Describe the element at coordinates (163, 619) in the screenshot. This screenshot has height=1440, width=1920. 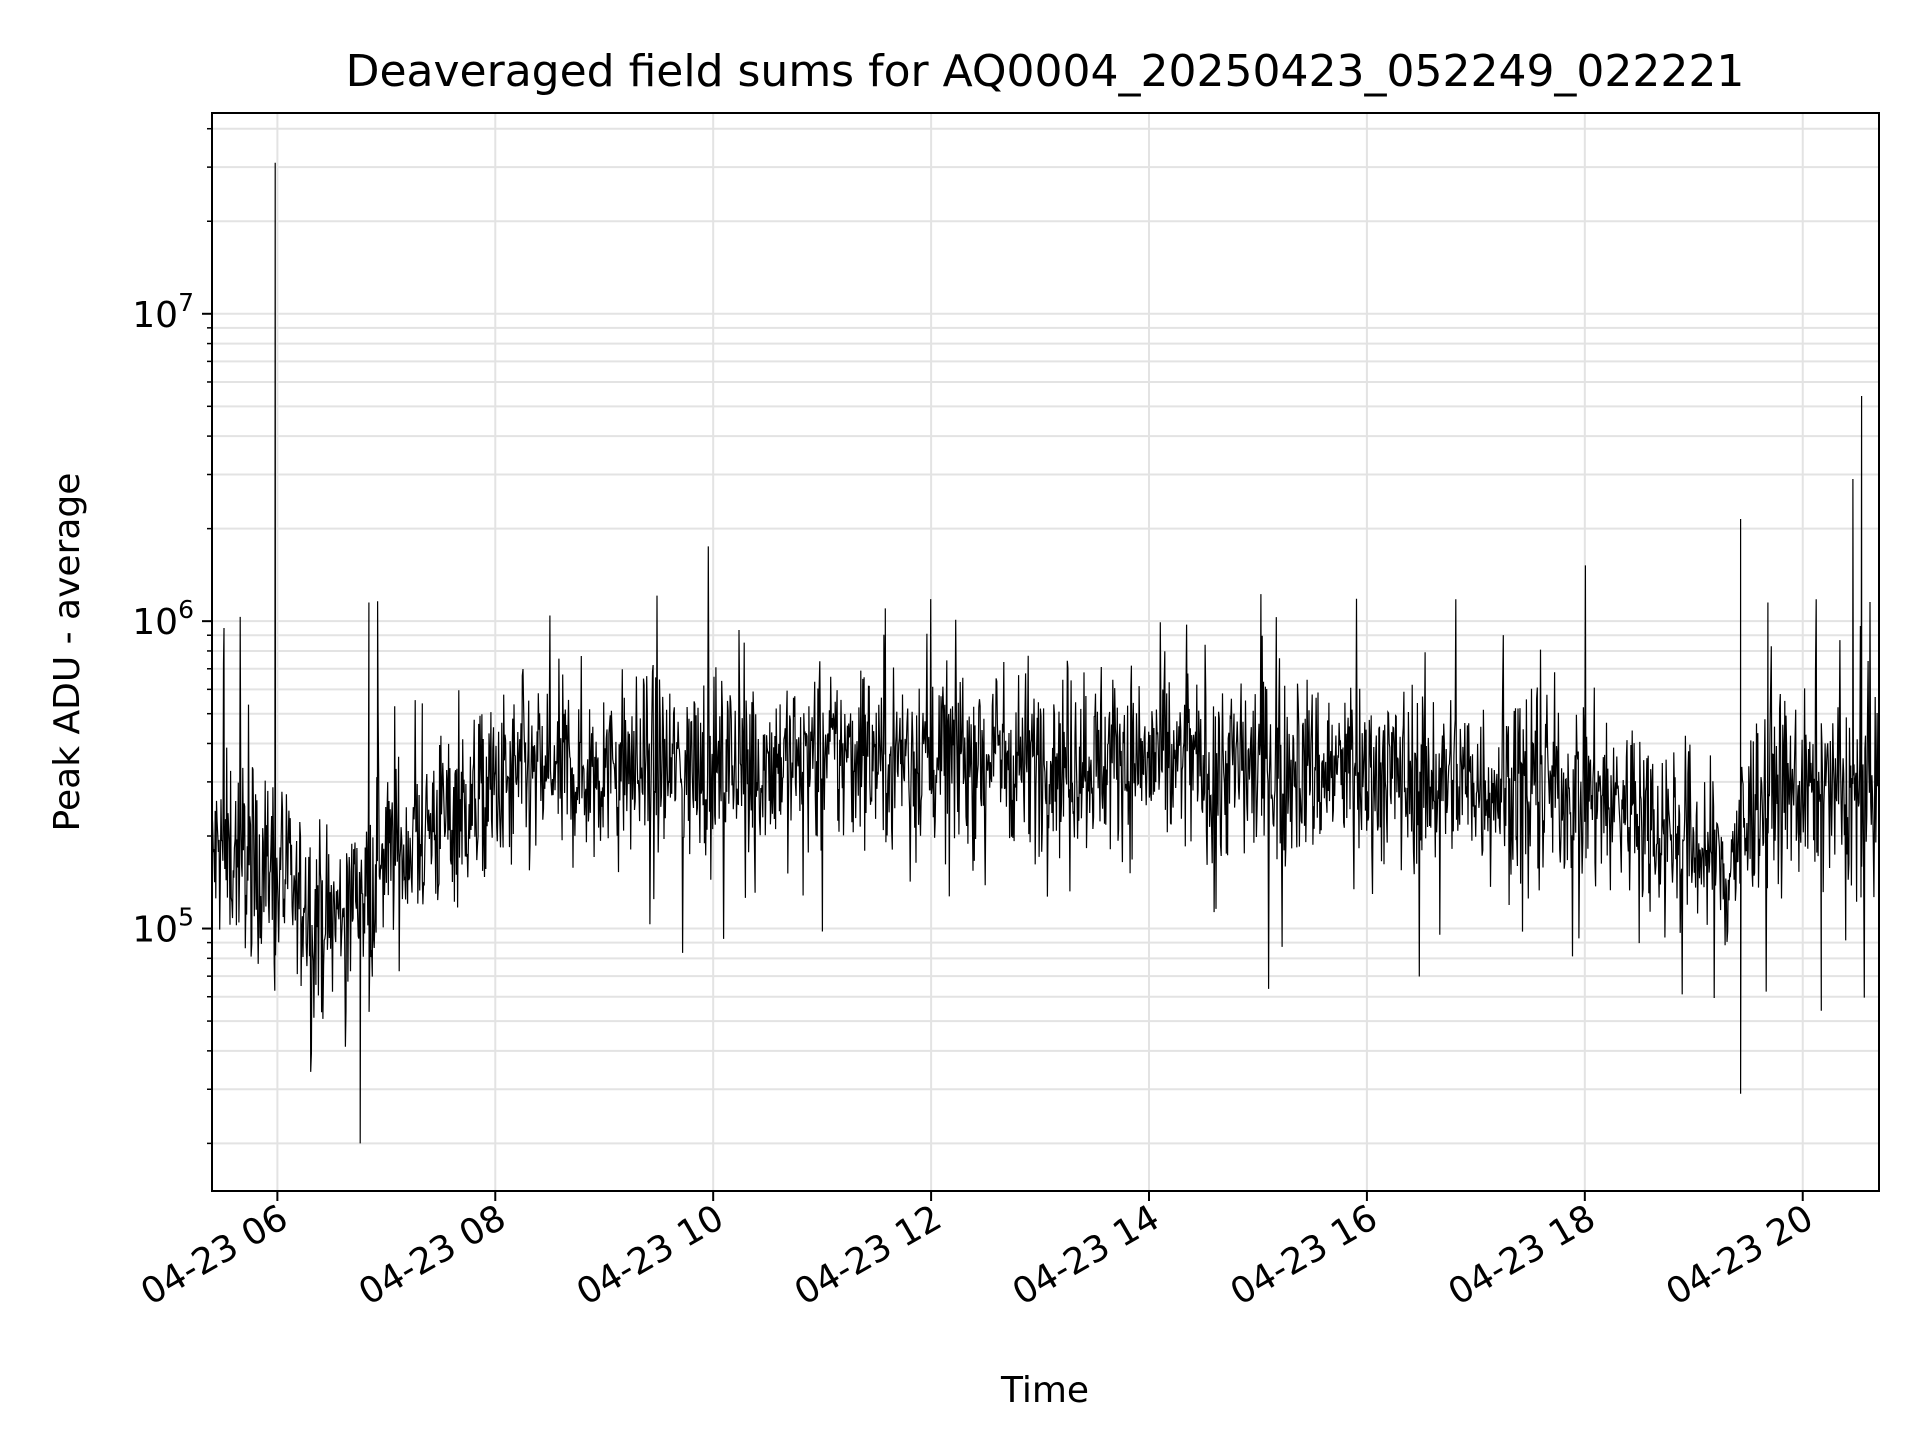
I see `y-tick-label: 10⁶` at that location.